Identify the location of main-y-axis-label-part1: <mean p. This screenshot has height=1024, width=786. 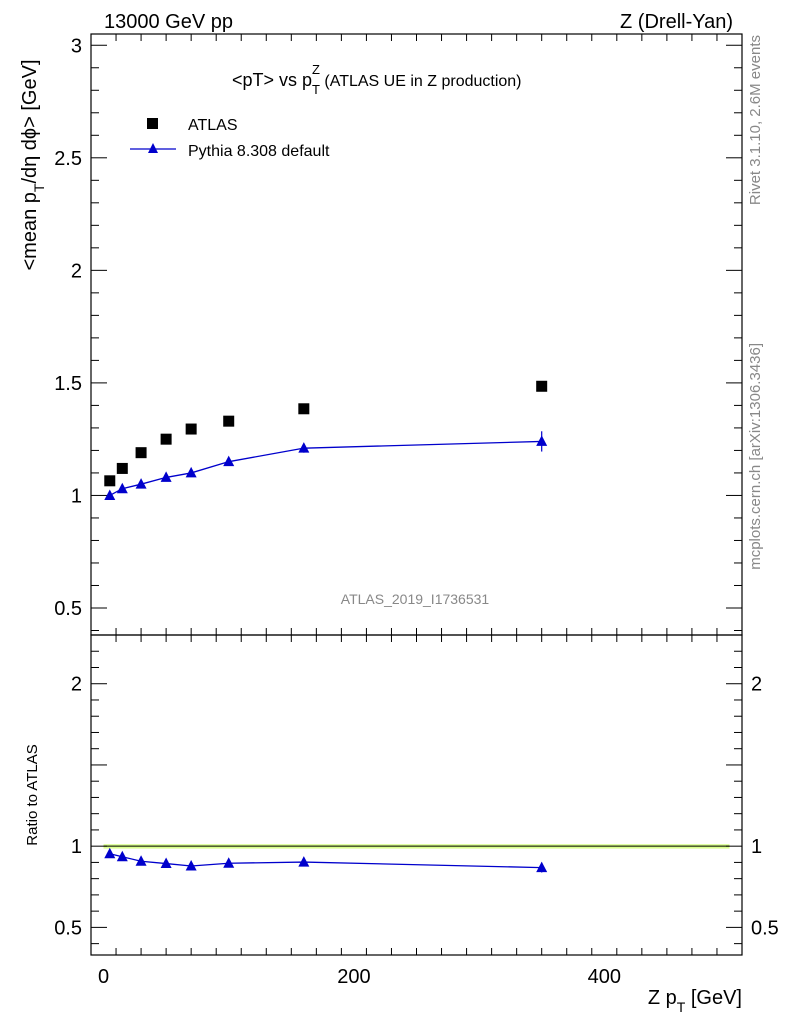
(30, 231).